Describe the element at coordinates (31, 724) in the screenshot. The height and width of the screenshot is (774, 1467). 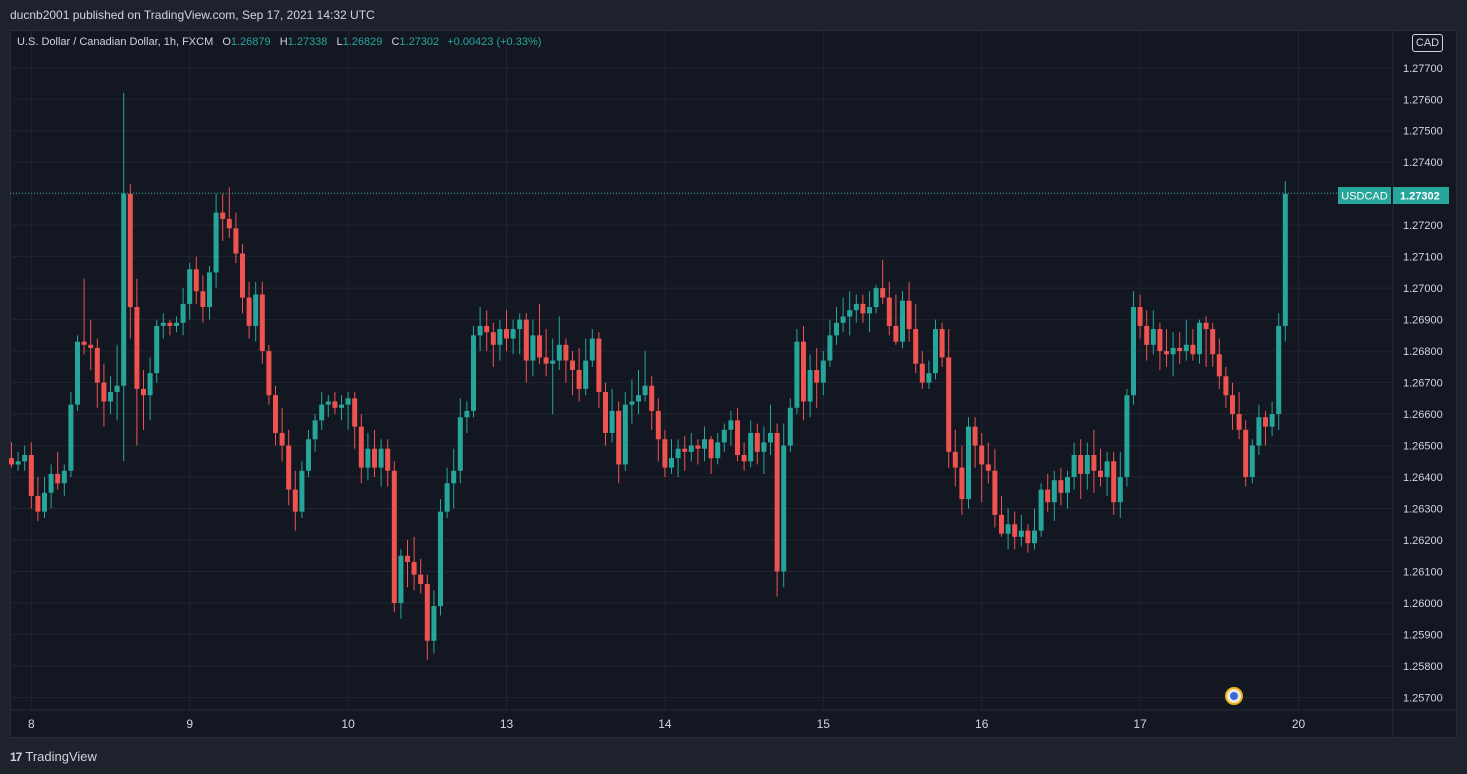
I see `time-tick-label: 8` at that location.